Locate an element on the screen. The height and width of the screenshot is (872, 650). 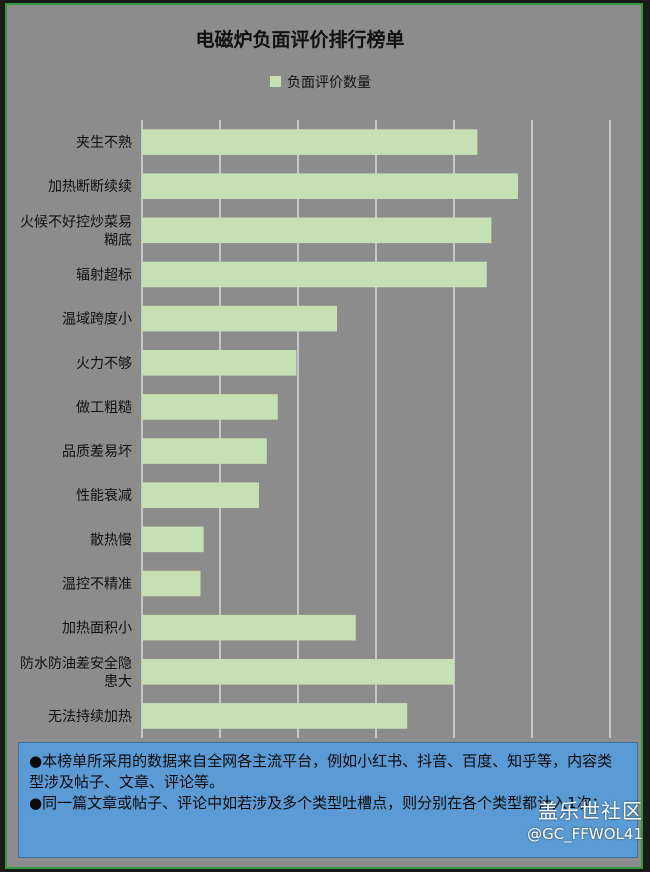
watermark-handle: @GC_FFWOL41 is located at coordinates (585, 834).